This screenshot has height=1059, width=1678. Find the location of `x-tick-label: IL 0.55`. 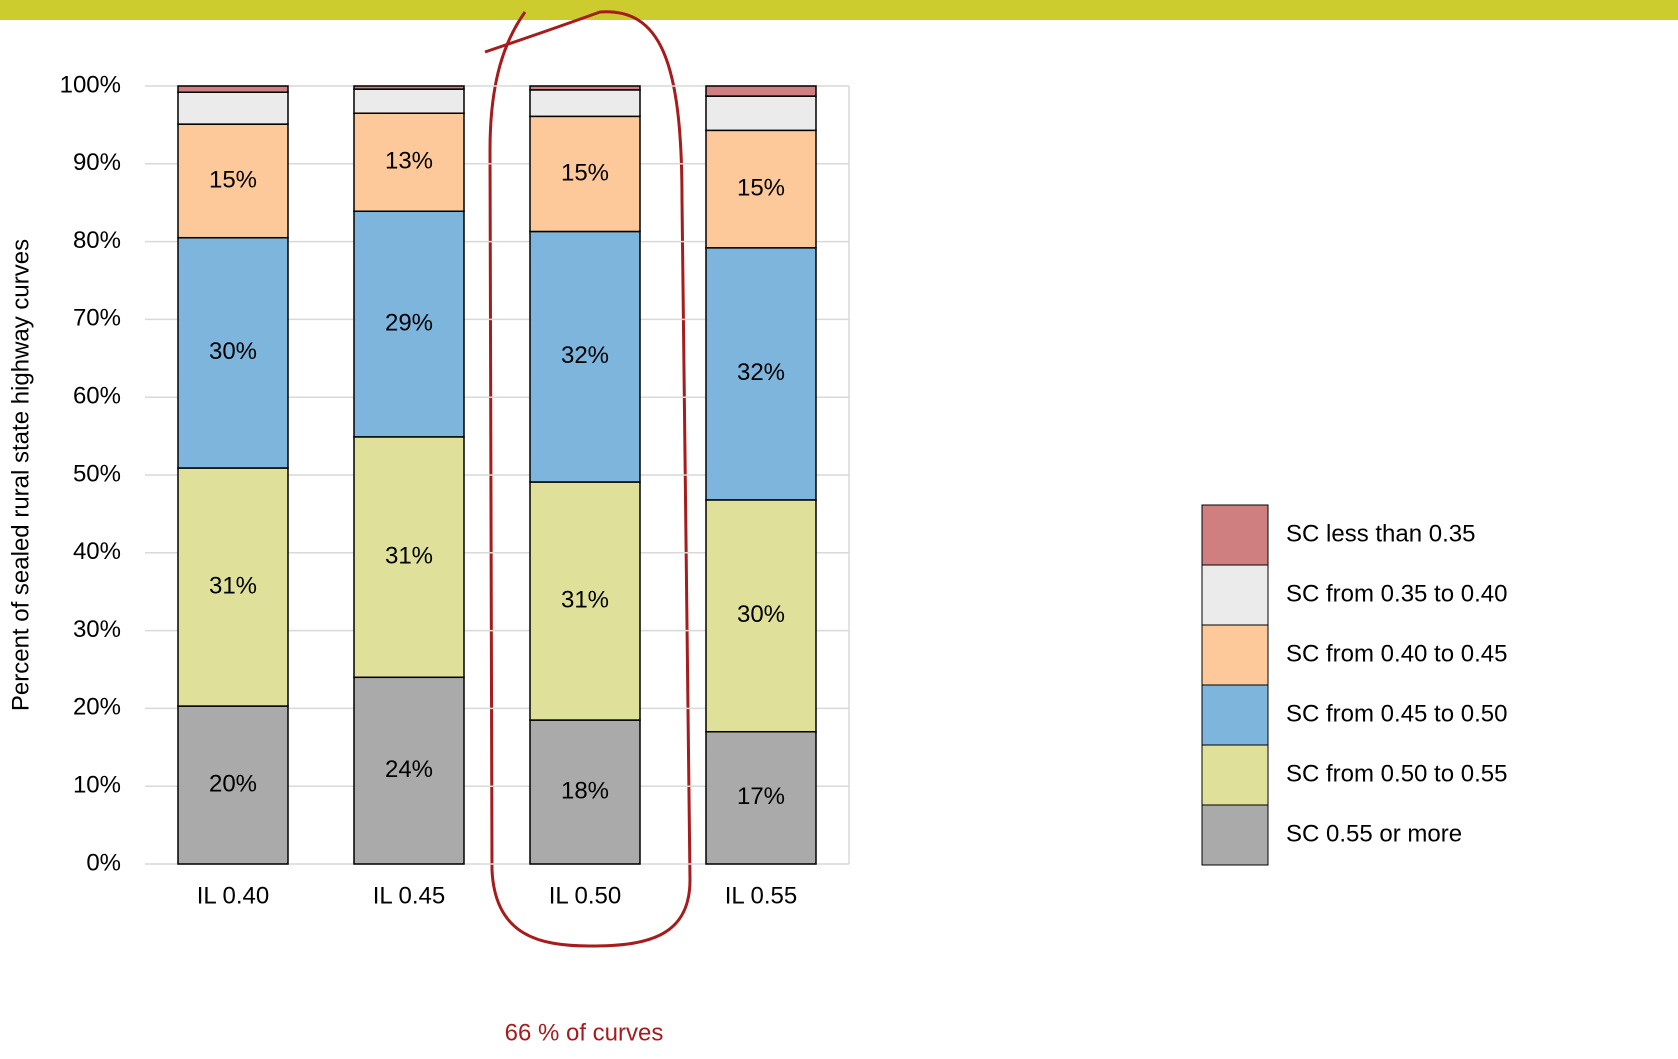

x-tick-label: IL 0.55 is located at coordinates (761, 895).